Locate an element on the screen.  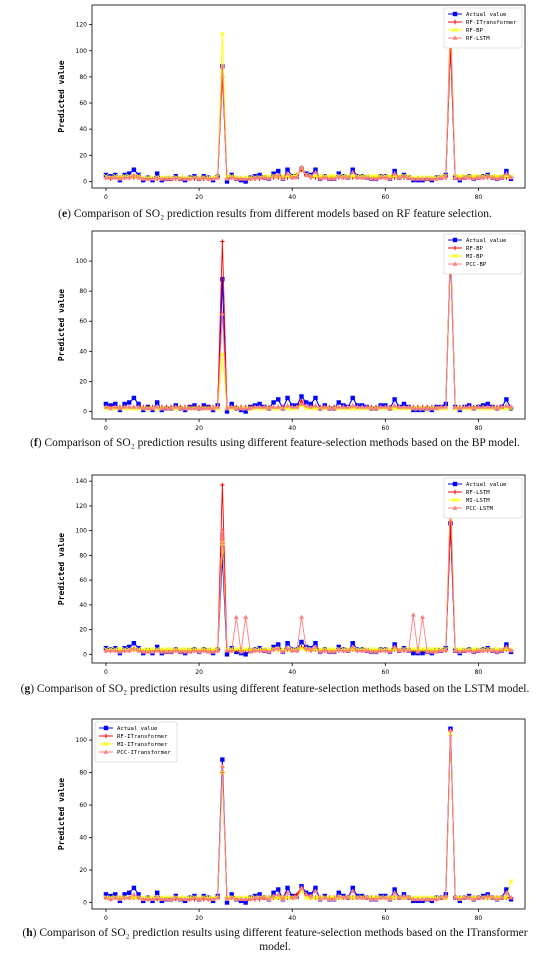
y-tick-label: 140 is located at coordinates (82, 481).